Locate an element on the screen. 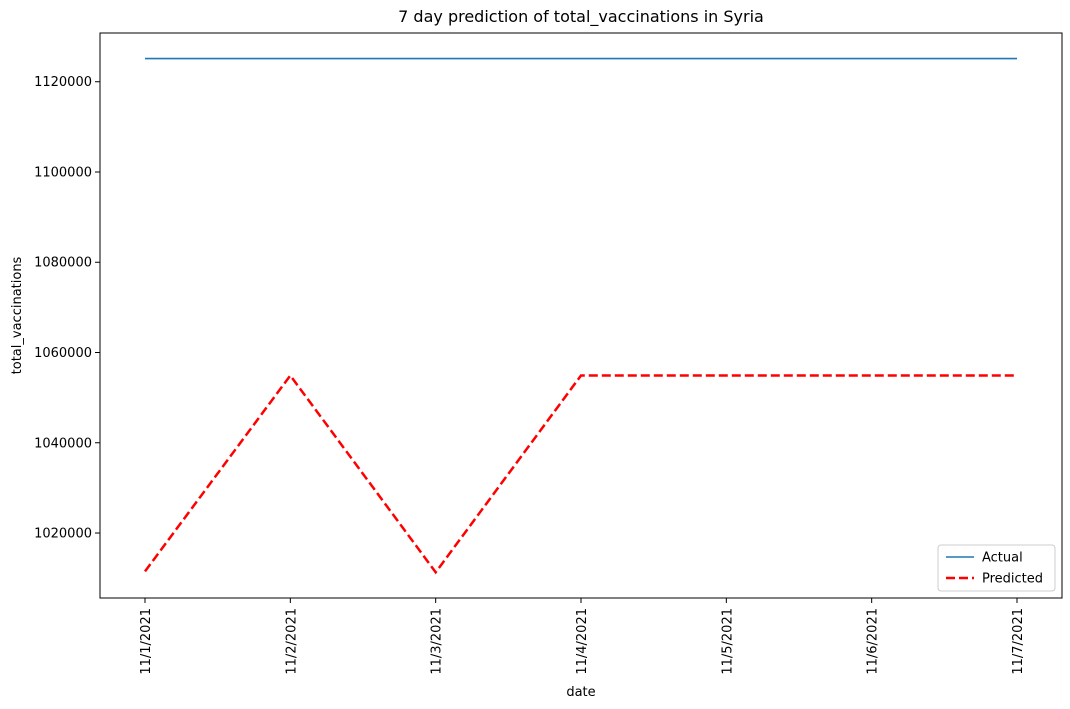 Image resolution: width=1070 pixels, height=709 pixels. x-tick-label: 11/1/2021 is located at coordinates (146, 641).